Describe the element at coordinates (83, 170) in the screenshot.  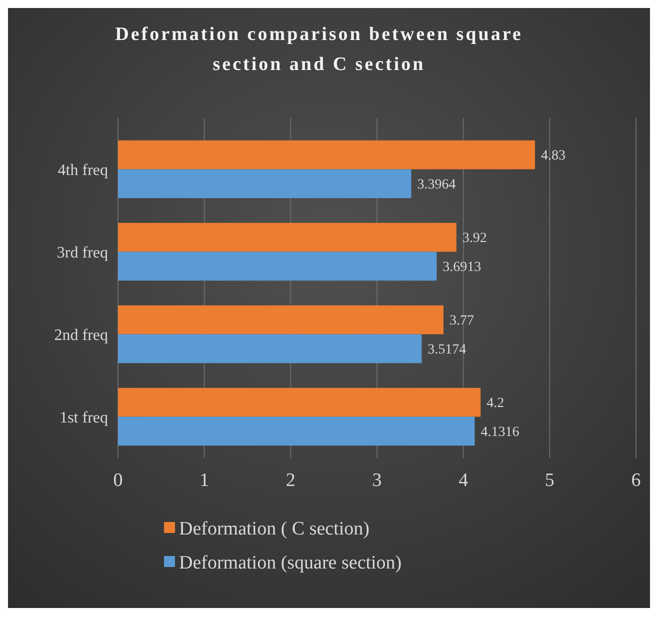
I see `y-tick-label: 4th freq` at that location.